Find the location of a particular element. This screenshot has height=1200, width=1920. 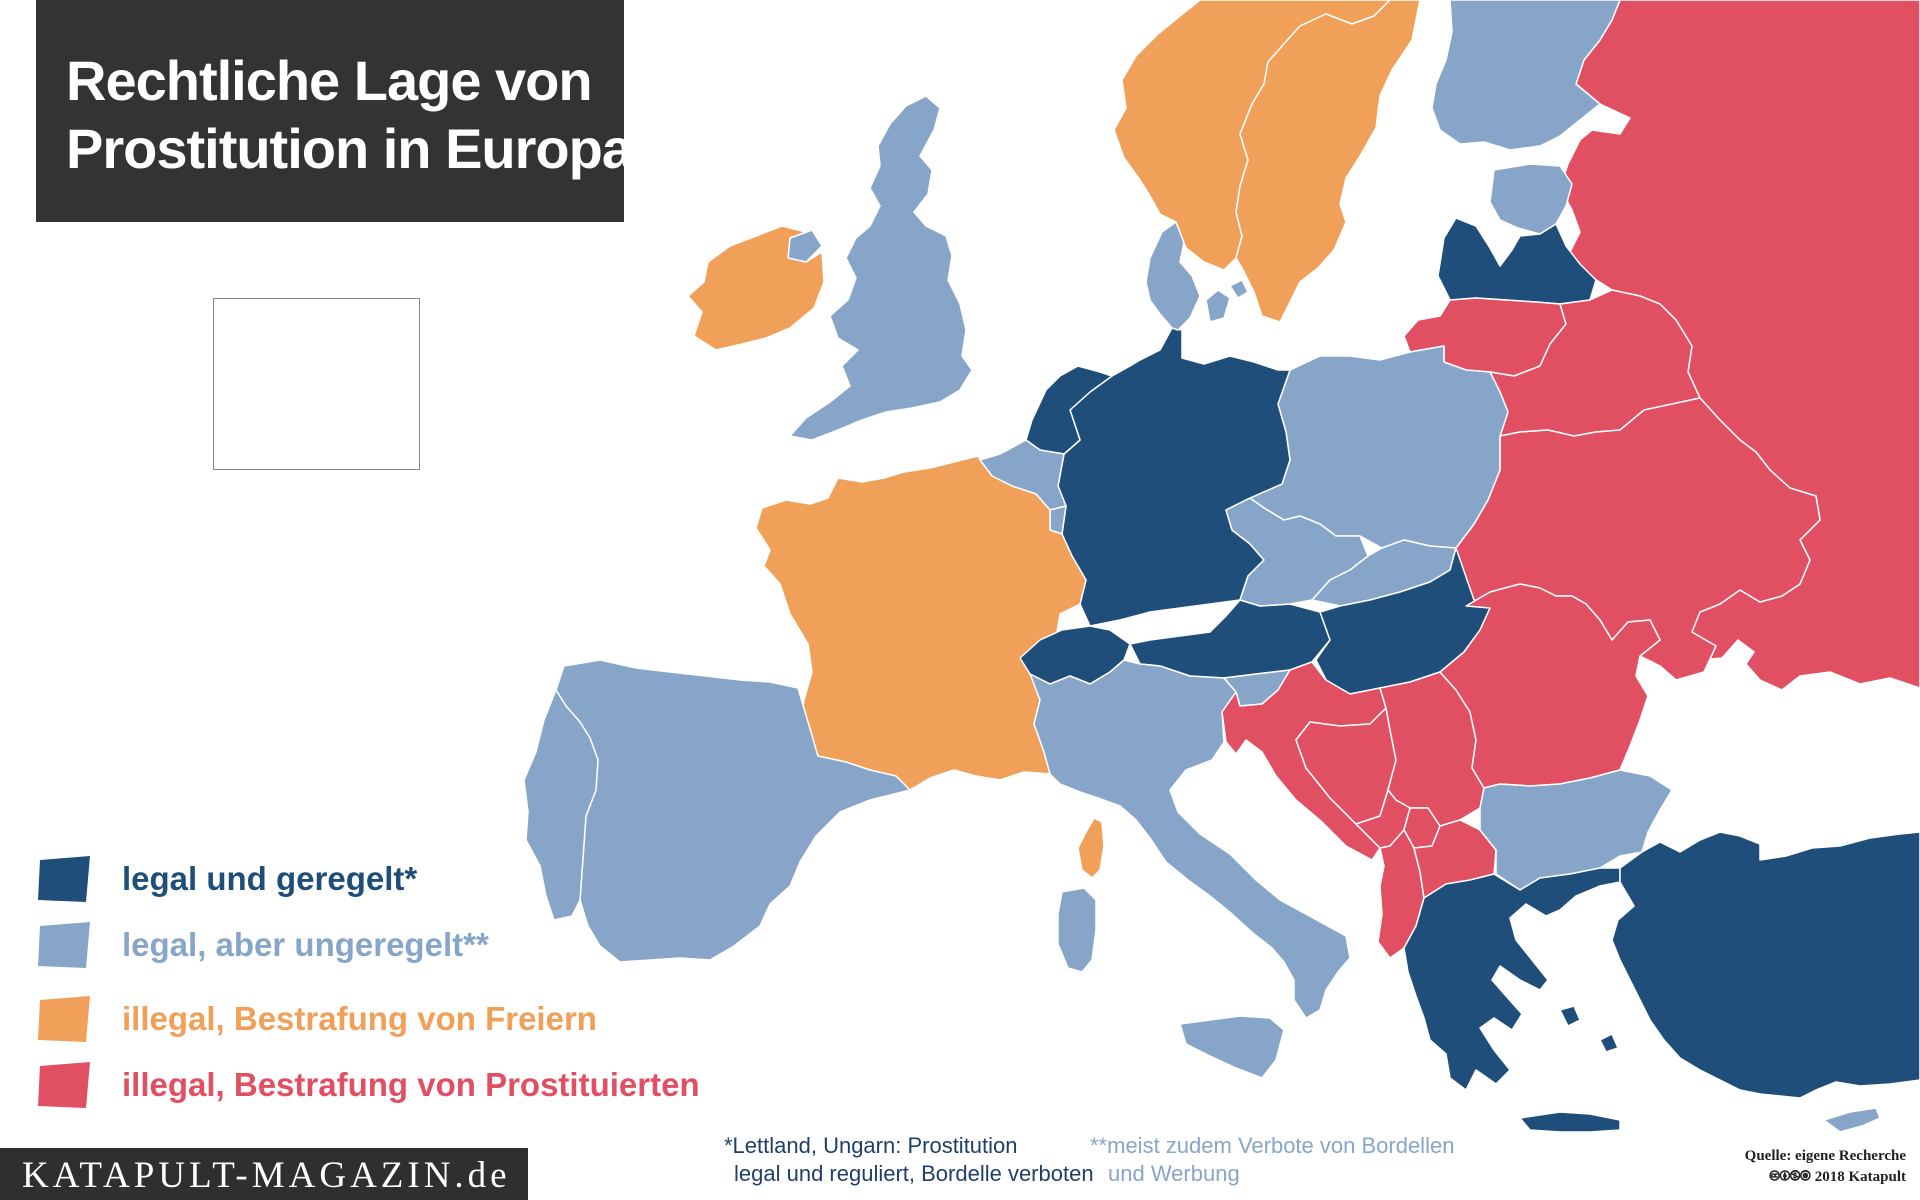

country-estonia is located at coordinates (1531, 199).